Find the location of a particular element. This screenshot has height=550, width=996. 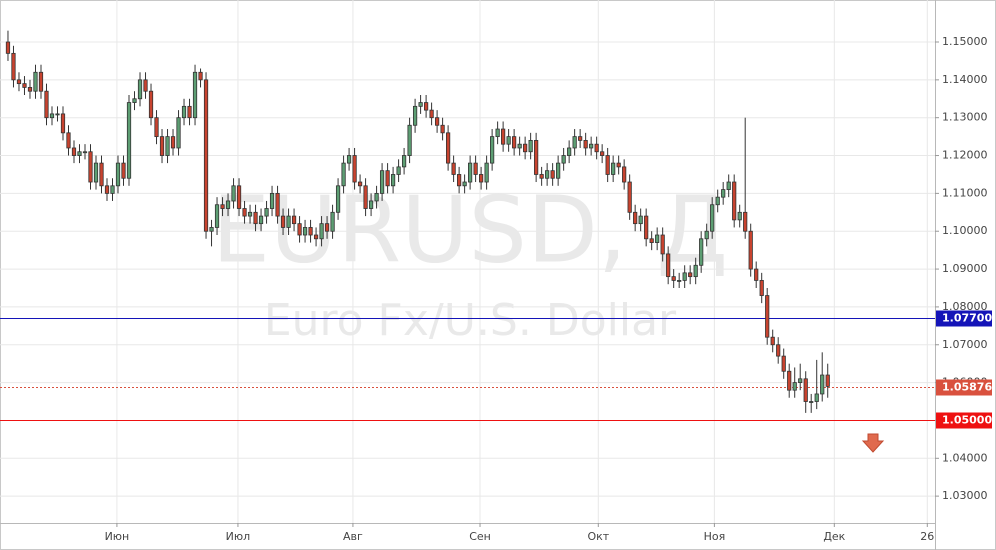

y-tick-label: 1.13000 is located at coordinates (965, 117).